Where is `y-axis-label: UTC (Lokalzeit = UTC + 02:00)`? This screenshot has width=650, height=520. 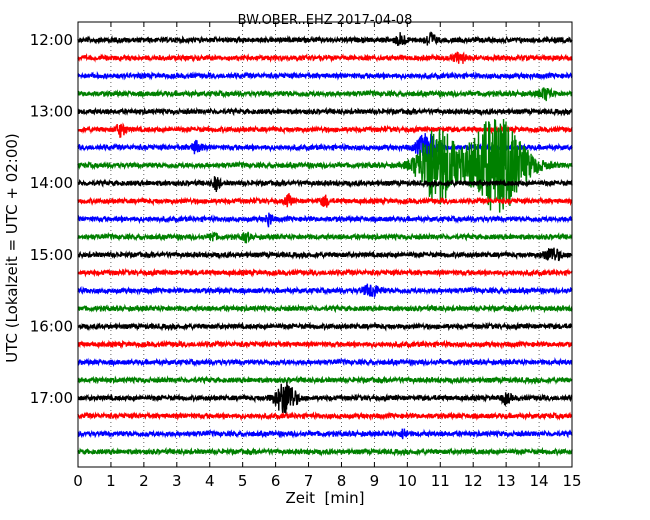 y-axis-label: UTC (Lokalzeit = UTC + 02:00) is located at coordinates (12, 248).